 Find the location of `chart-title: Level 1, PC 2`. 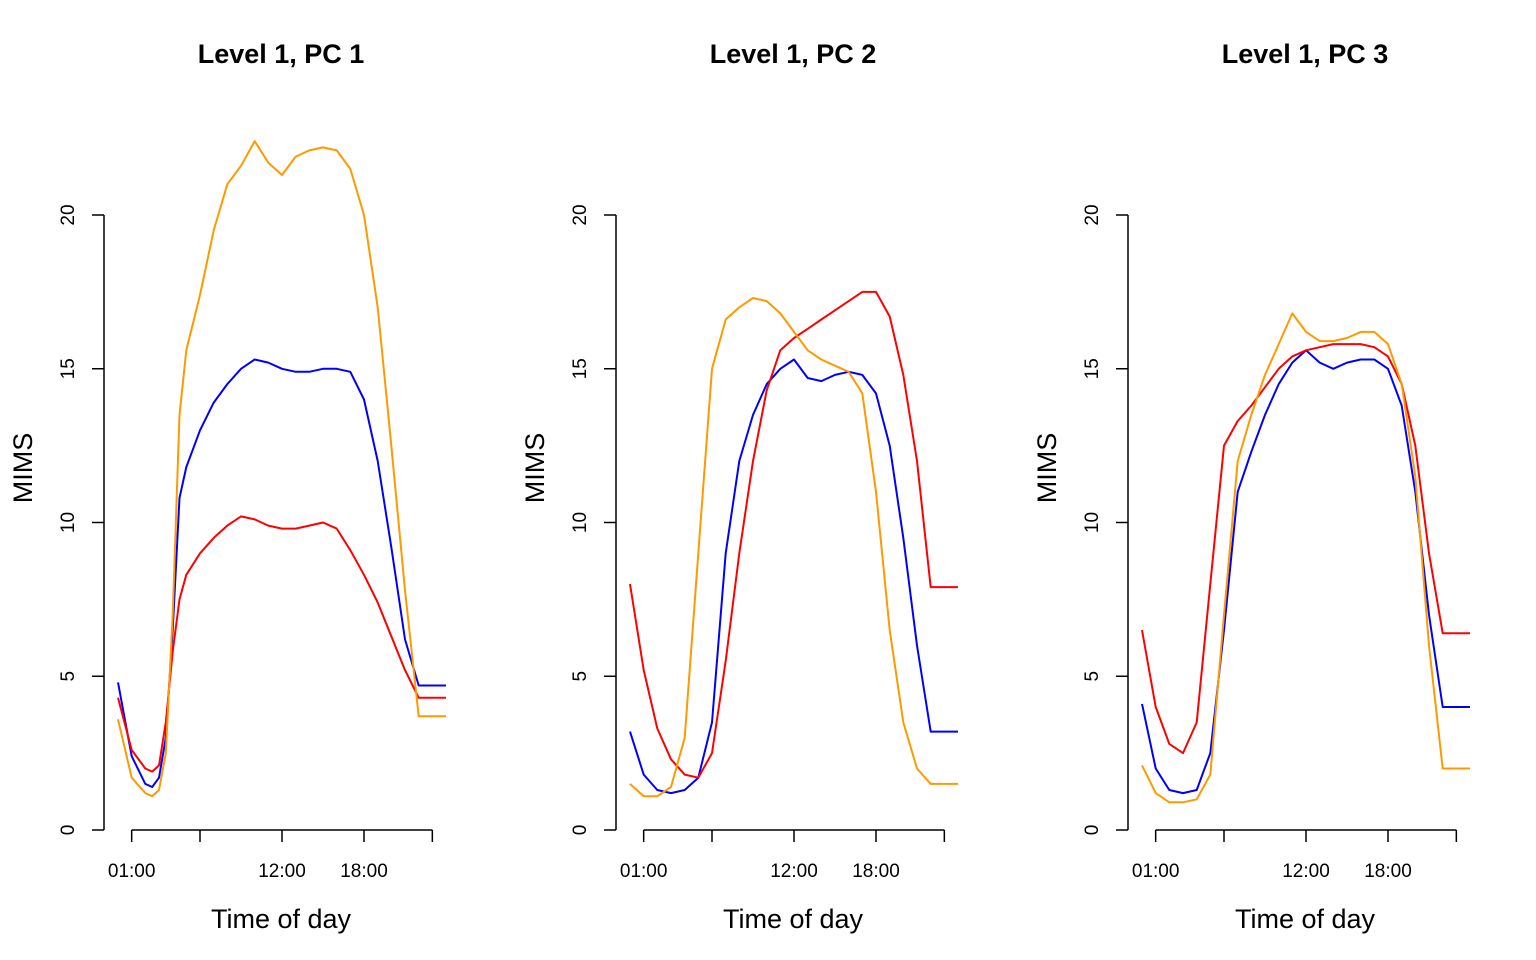

chart-title: Level 1, PC 2 is located at coordinates (793, 54).